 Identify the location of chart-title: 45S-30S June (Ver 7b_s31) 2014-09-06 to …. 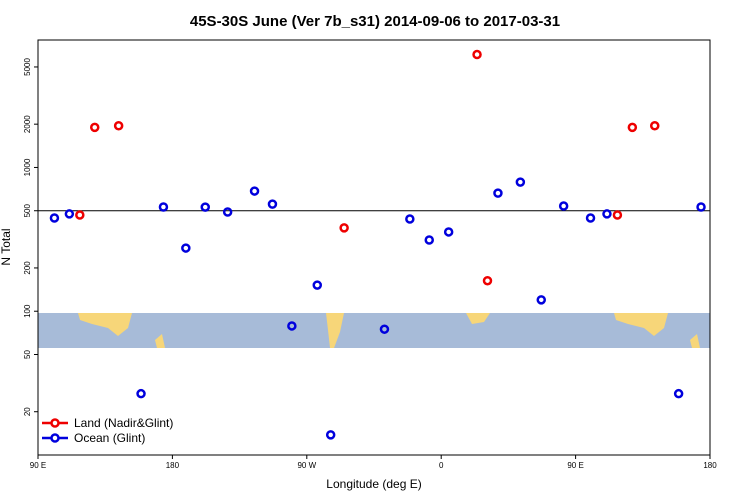
(375, 21).